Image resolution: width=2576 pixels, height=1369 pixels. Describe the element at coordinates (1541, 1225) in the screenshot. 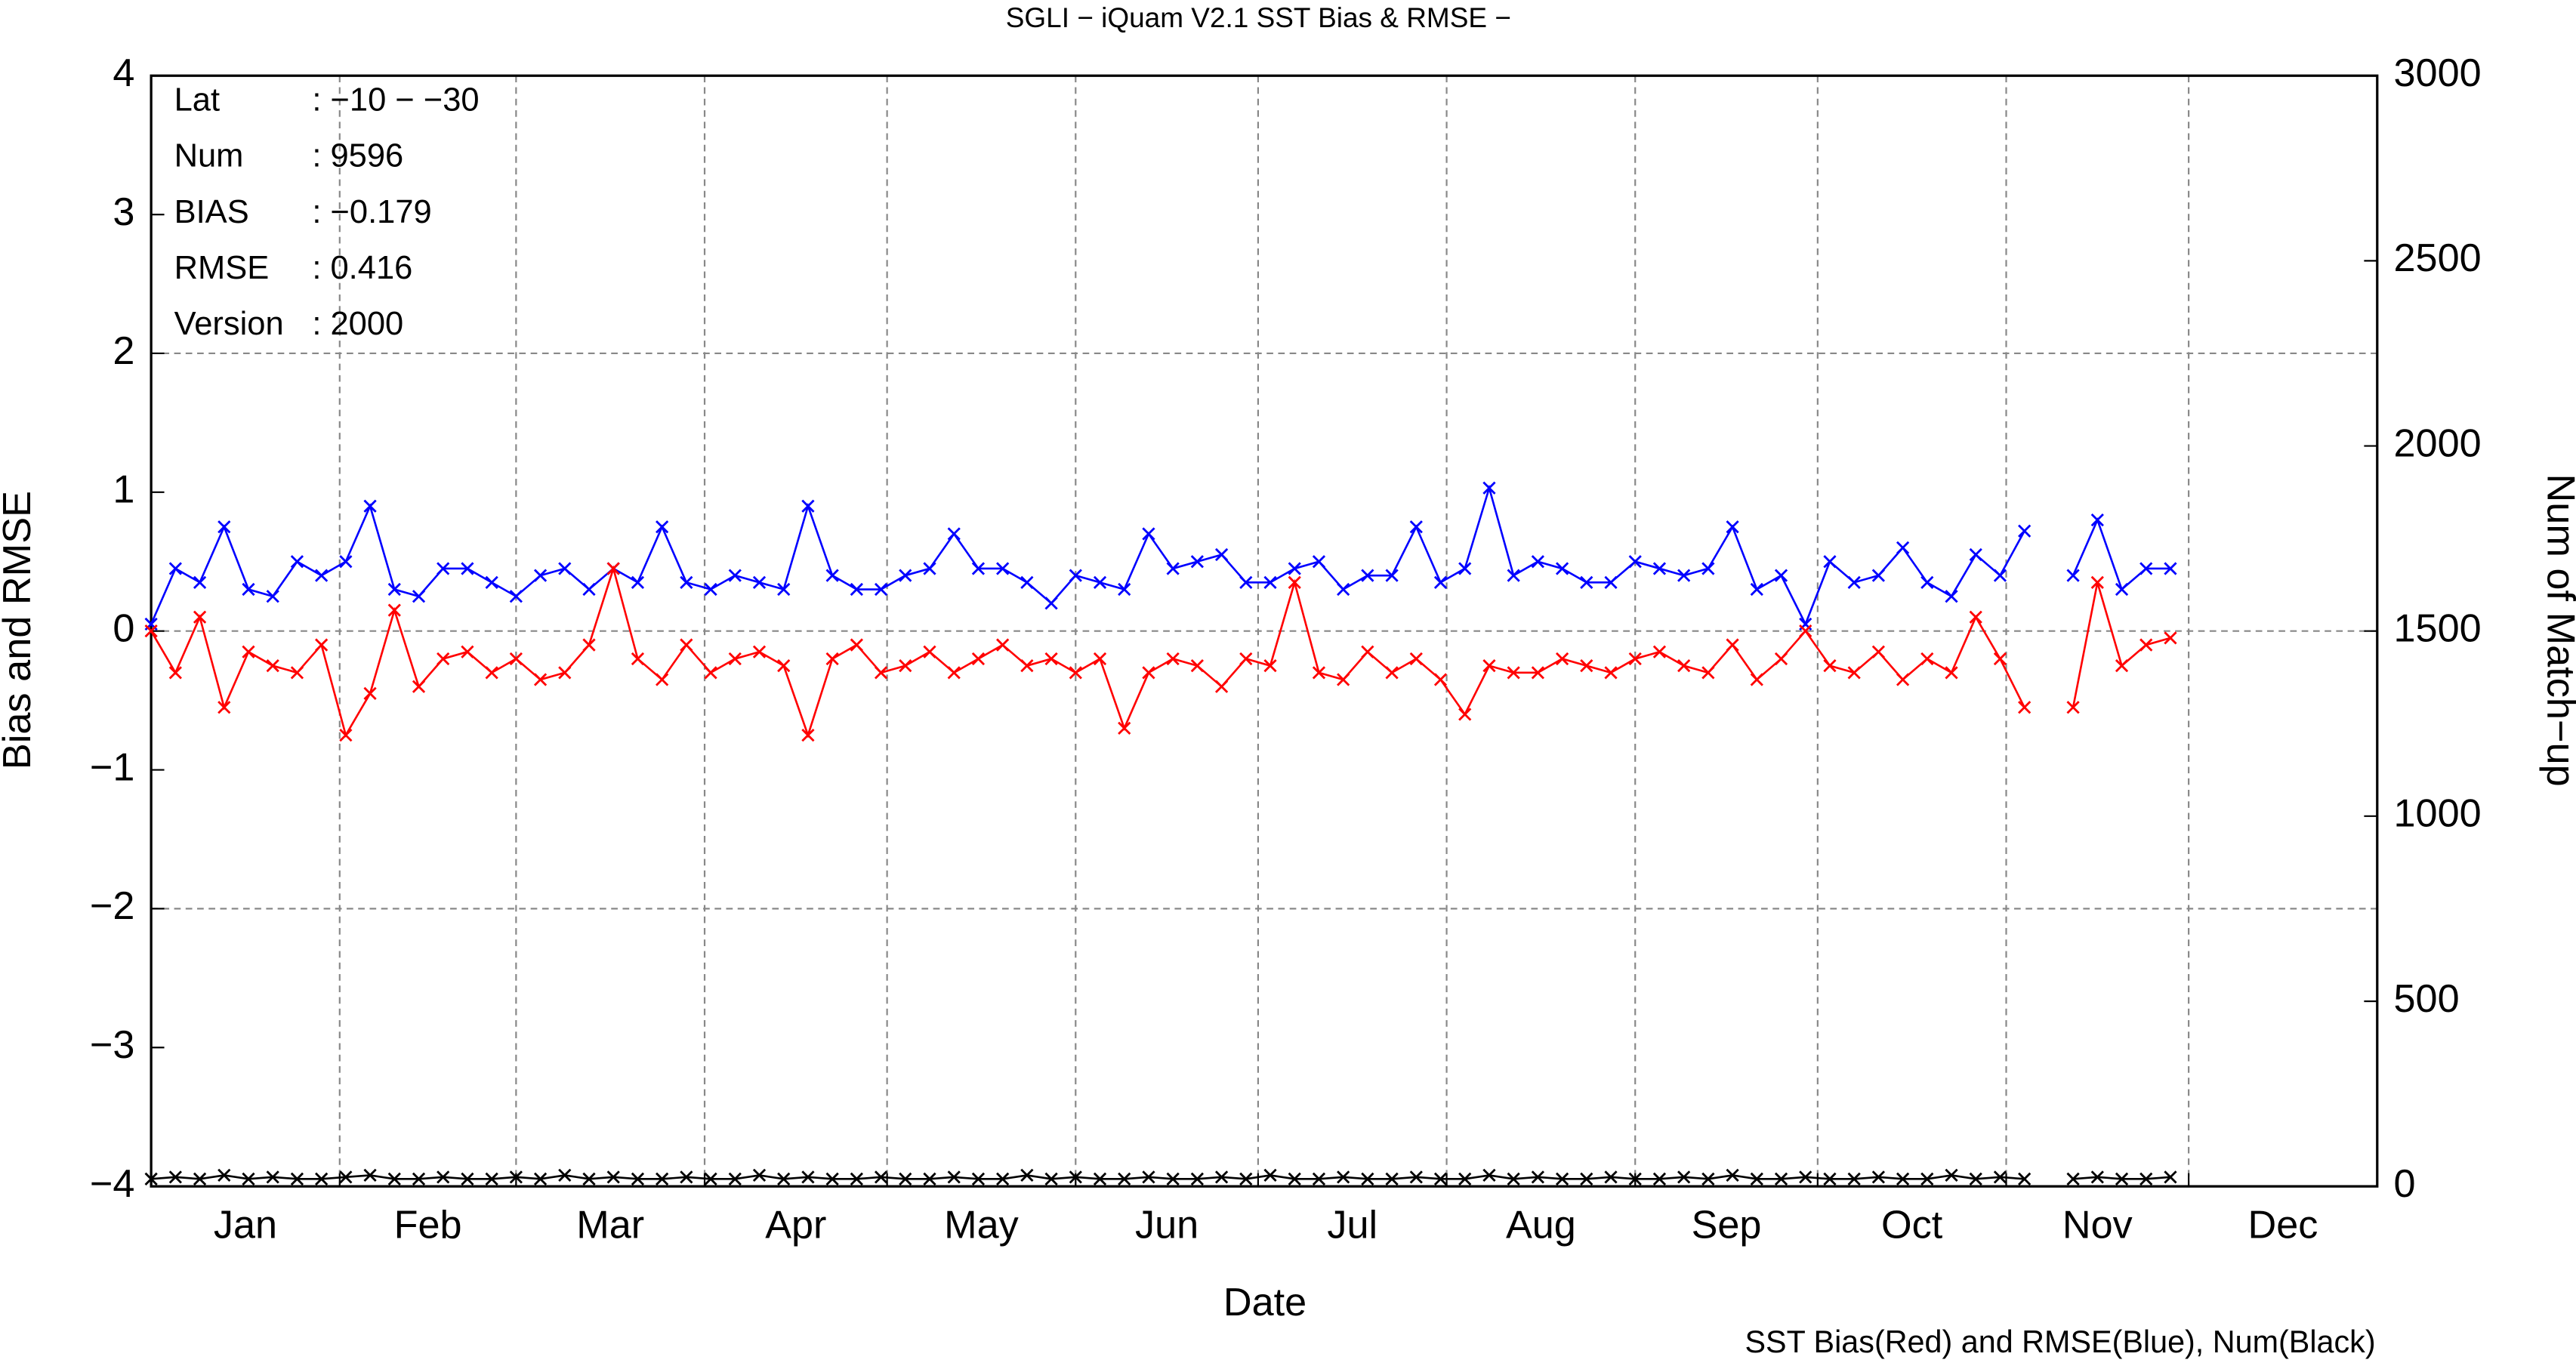

I see `x-tick-label: Aug` at that location.